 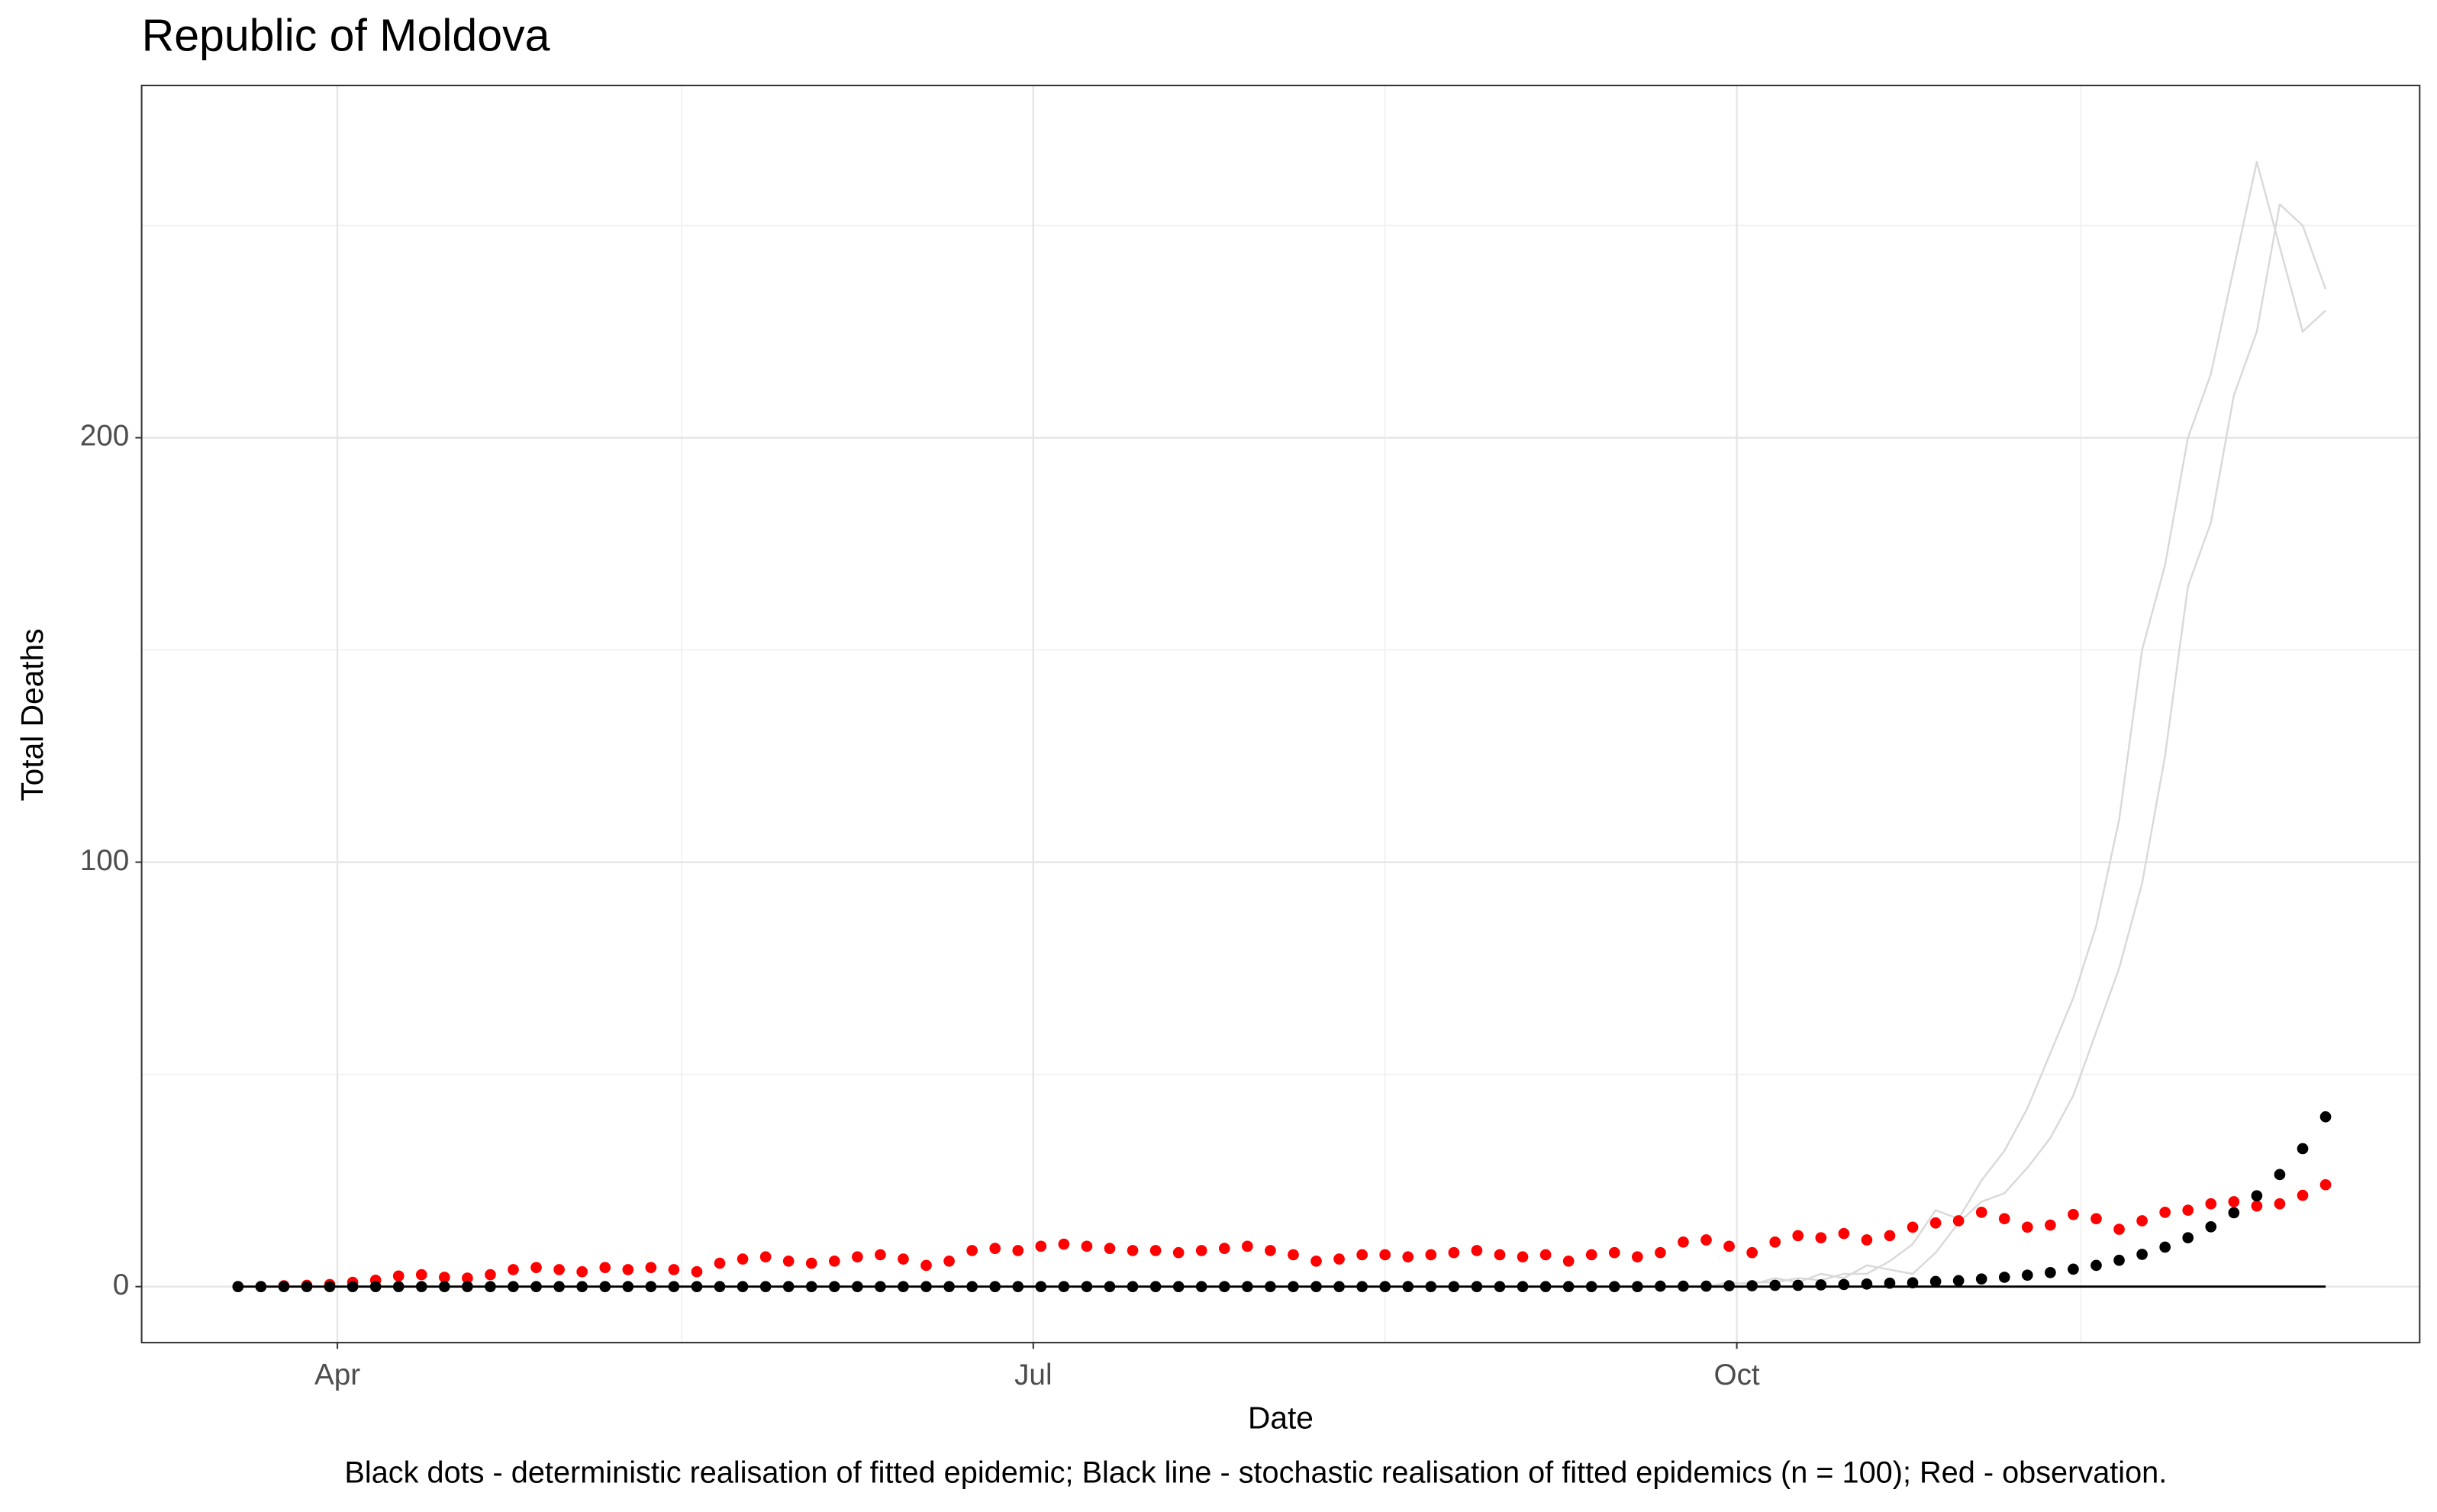 I want to click on x-tick-label: Jul, so click(x=1033, y=1375).